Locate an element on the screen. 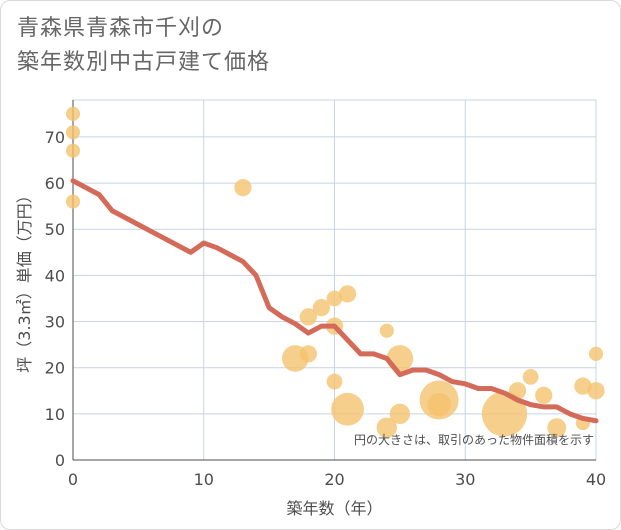  x-tick-label: 20 is located at coordinates (334, 479).